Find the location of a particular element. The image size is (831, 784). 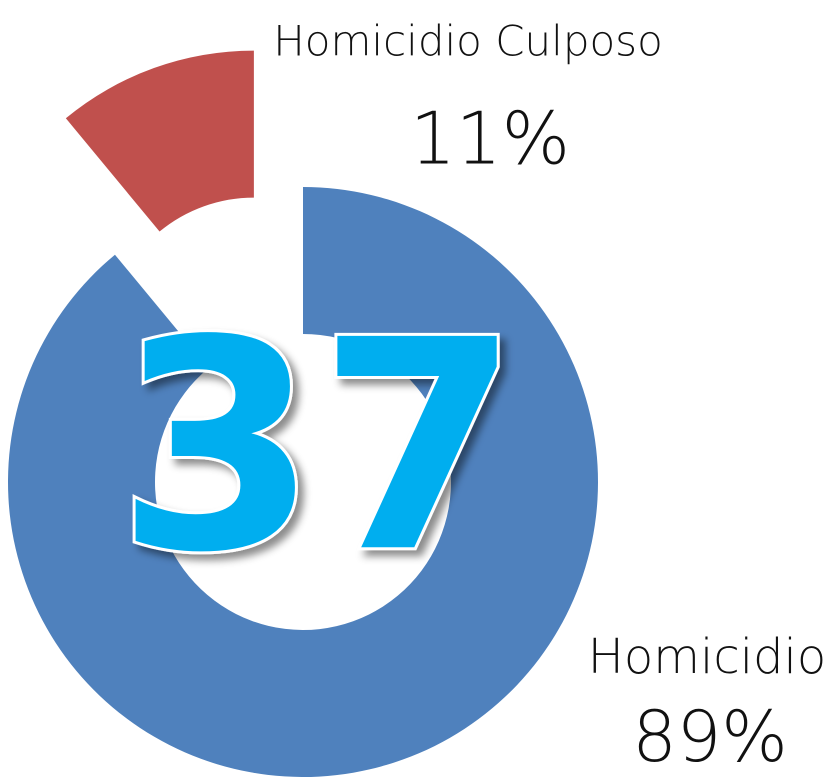

category-label: Homicidio is located at coordinates (707, 657).